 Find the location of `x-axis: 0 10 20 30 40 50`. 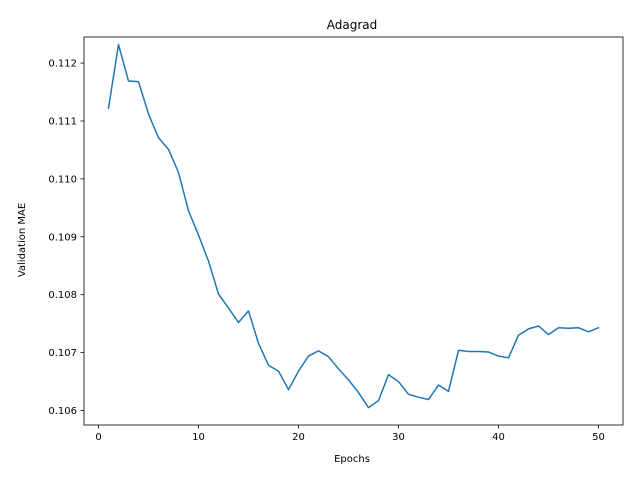

x-axis: 0 10 20 30 40 50 is located at coordinates (350, 434).